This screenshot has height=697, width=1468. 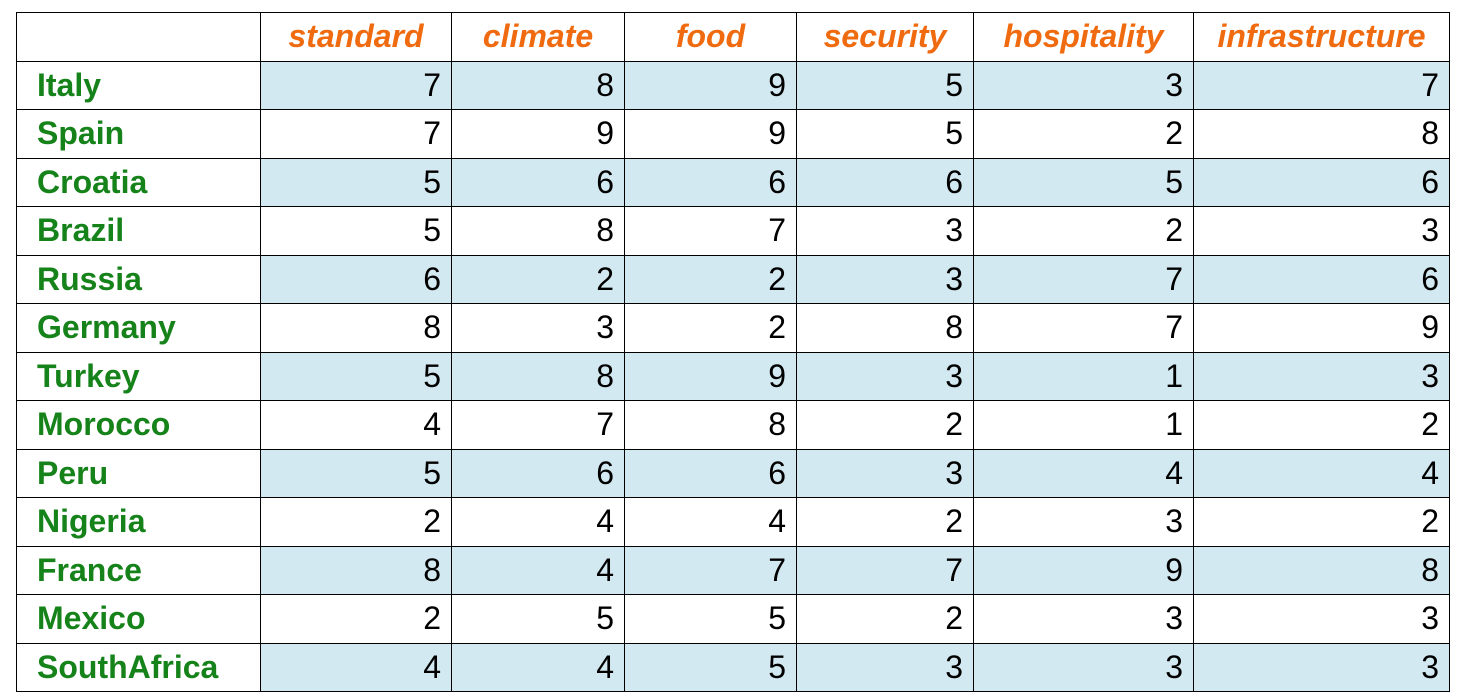 I want to click on column-header-infrastructure: infrastructure, so click(x=1321, y=37).